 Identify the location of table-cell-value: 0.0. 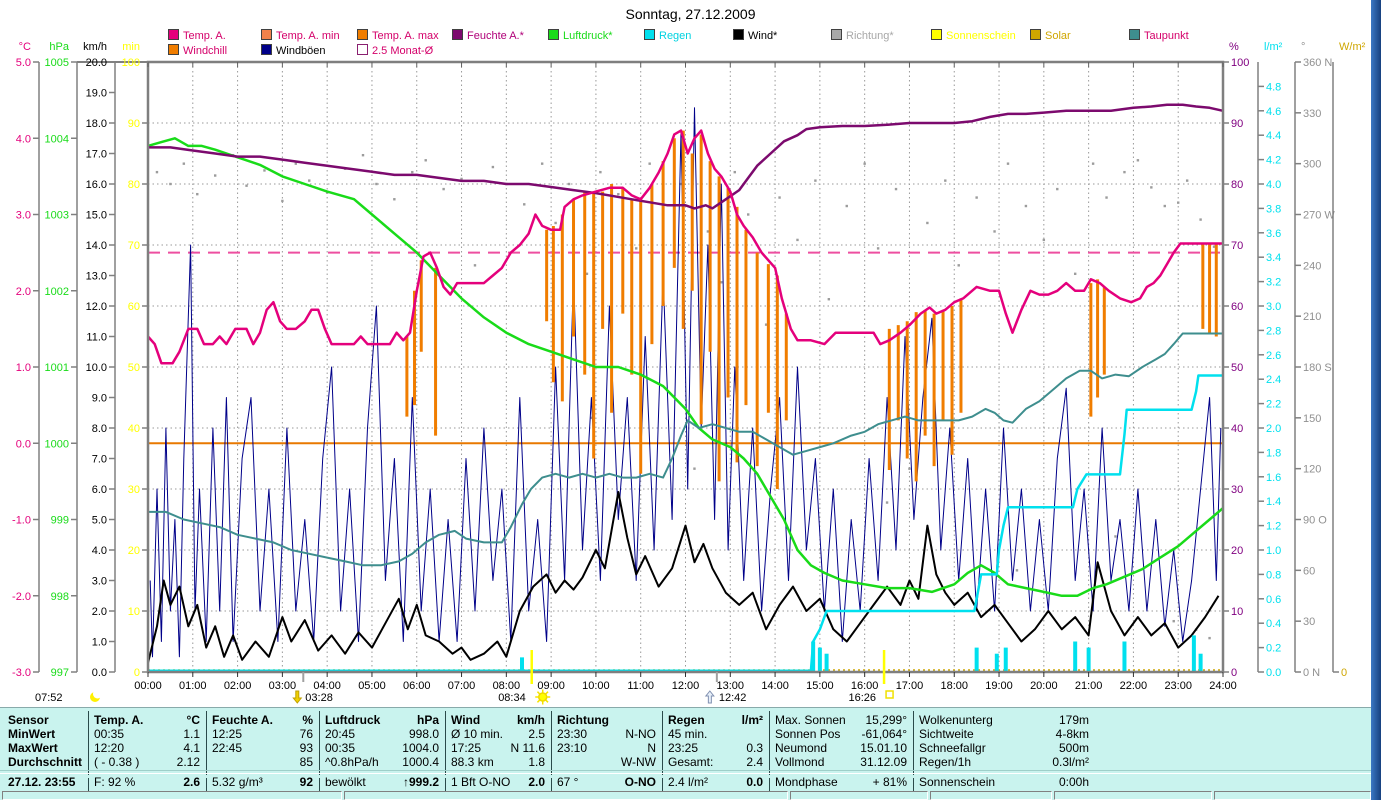
(754, 782).